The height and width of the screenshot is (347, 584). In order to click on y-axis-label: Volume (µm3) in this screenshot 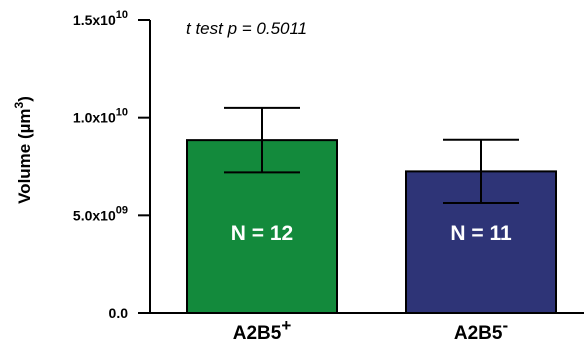, I will do `click(23, 150)`.